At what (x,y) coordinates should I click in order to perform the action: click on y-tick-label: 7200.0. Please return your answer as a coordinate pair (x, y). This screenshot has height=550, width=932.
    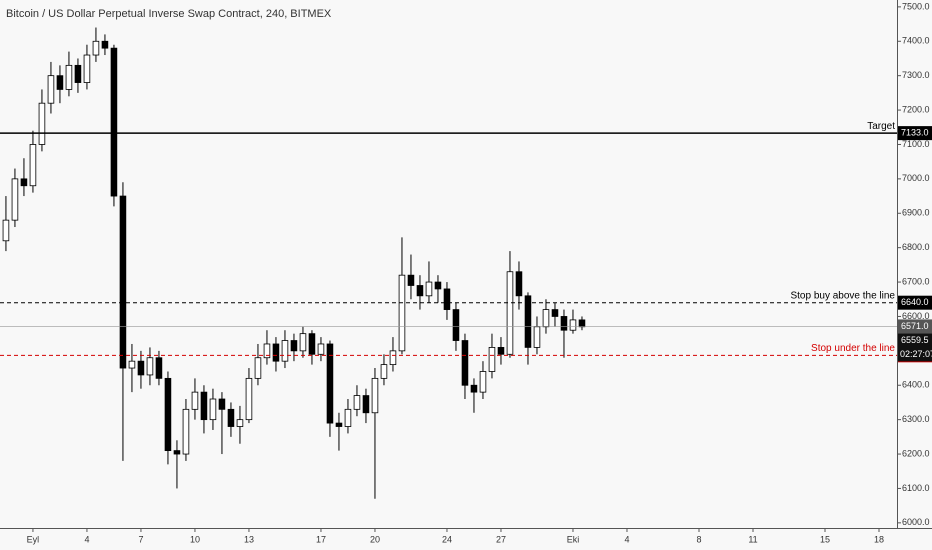
    Looking at the image, I should click on (916, 109).